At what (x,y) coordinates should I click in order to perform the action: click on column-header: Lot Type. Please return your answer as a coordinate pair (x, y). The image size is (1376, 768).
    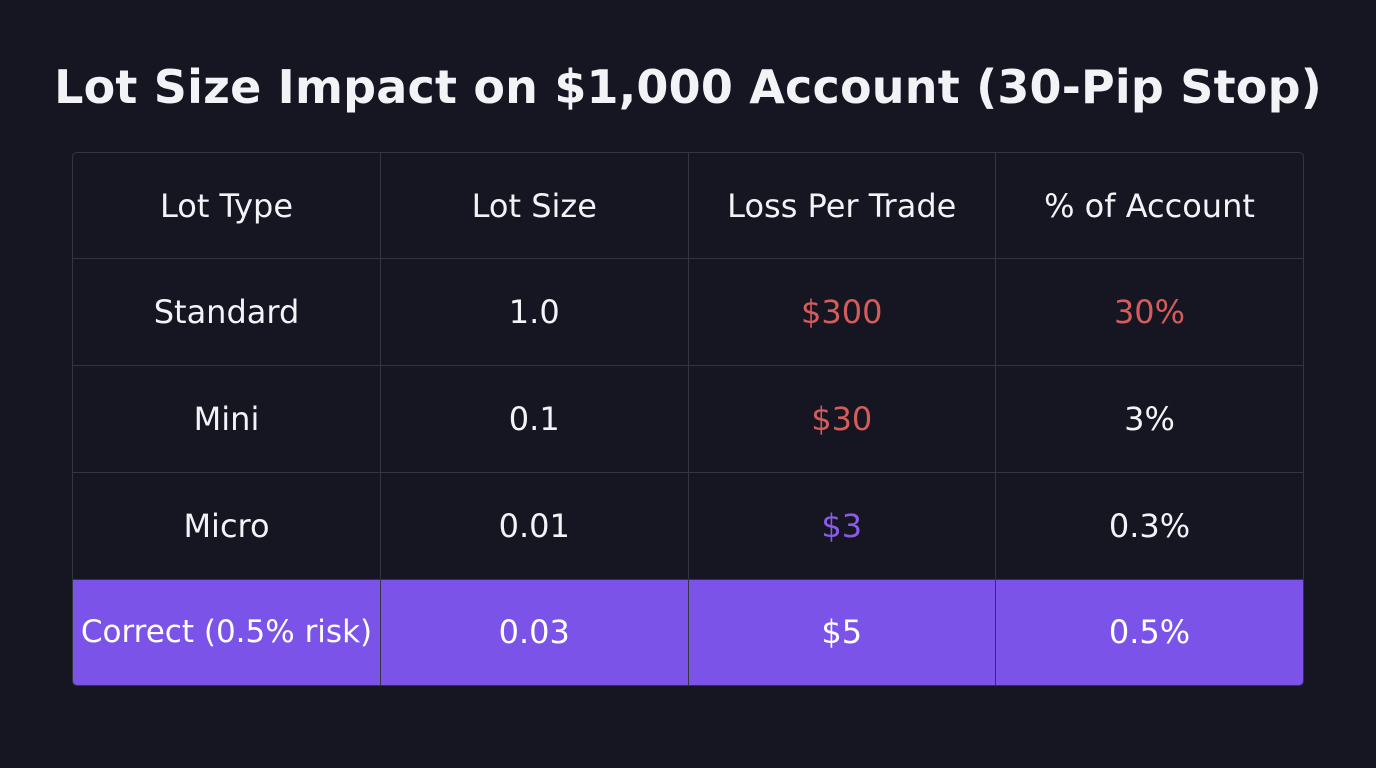
    Looking at the image, I should click on (227, 206).